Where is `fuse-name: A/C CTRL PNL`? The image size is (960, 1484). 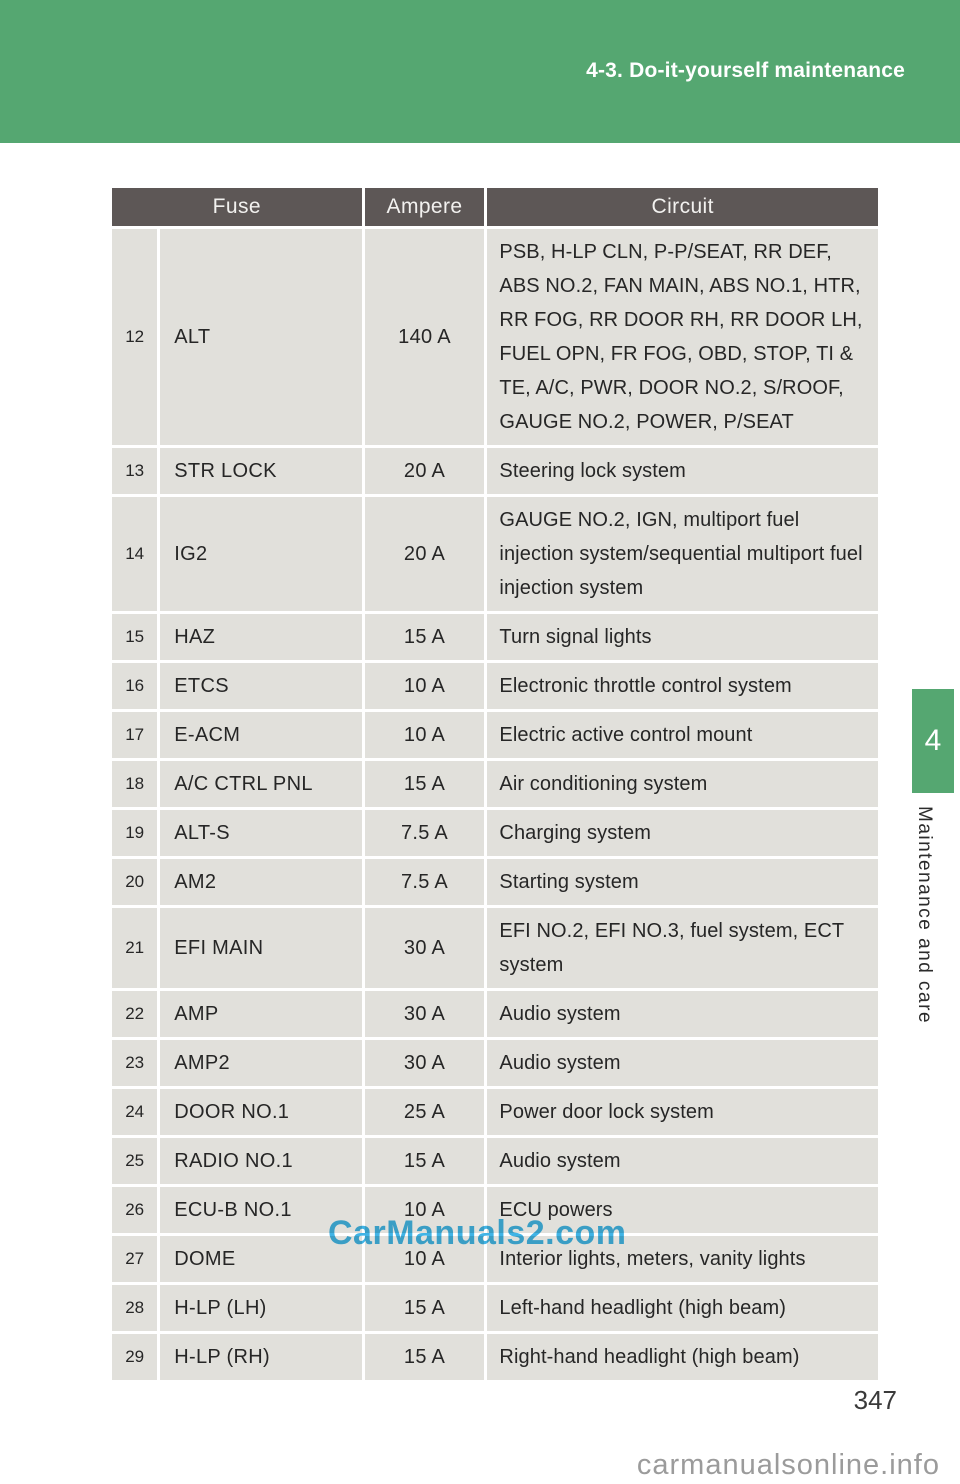 fuse-name: A/C CTRL PNL is located at coordinates (261, 784).